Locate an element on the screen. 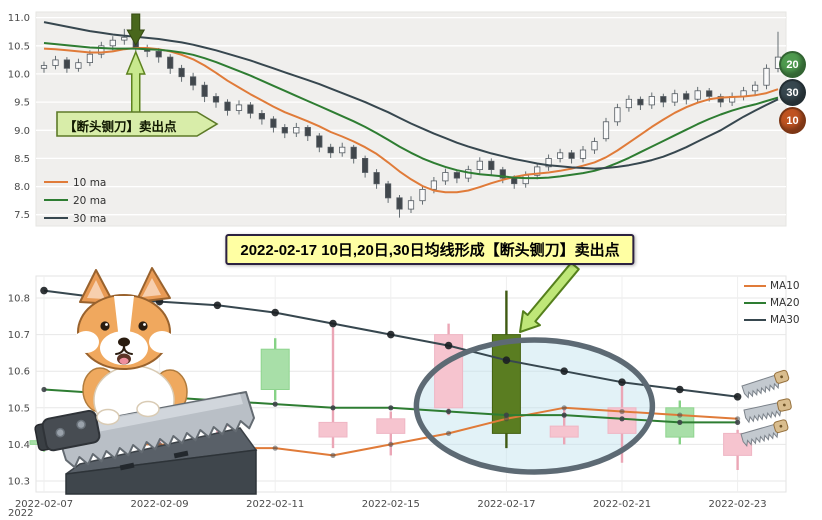 The height and width of the screenshot is (520, 822). sell-point-callout-label: 【断头铡刀】卖出点 is located at coordinates (120, 127).